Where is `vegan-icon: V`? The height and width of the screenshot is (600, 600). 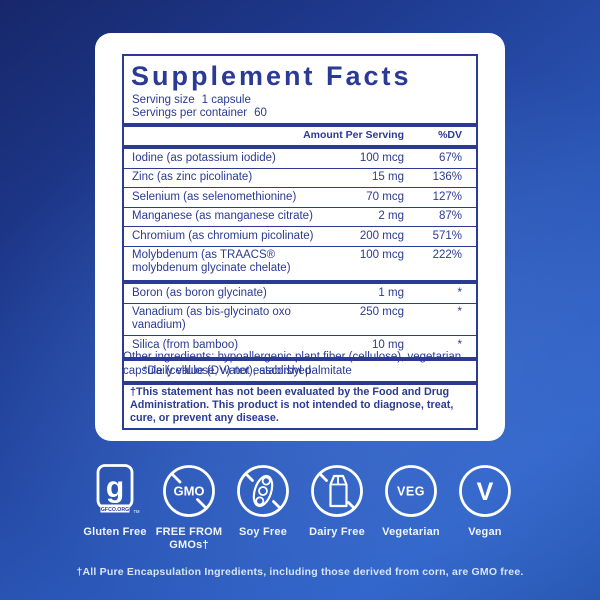
vegan-icon: V is located at coordinates (485, 491).